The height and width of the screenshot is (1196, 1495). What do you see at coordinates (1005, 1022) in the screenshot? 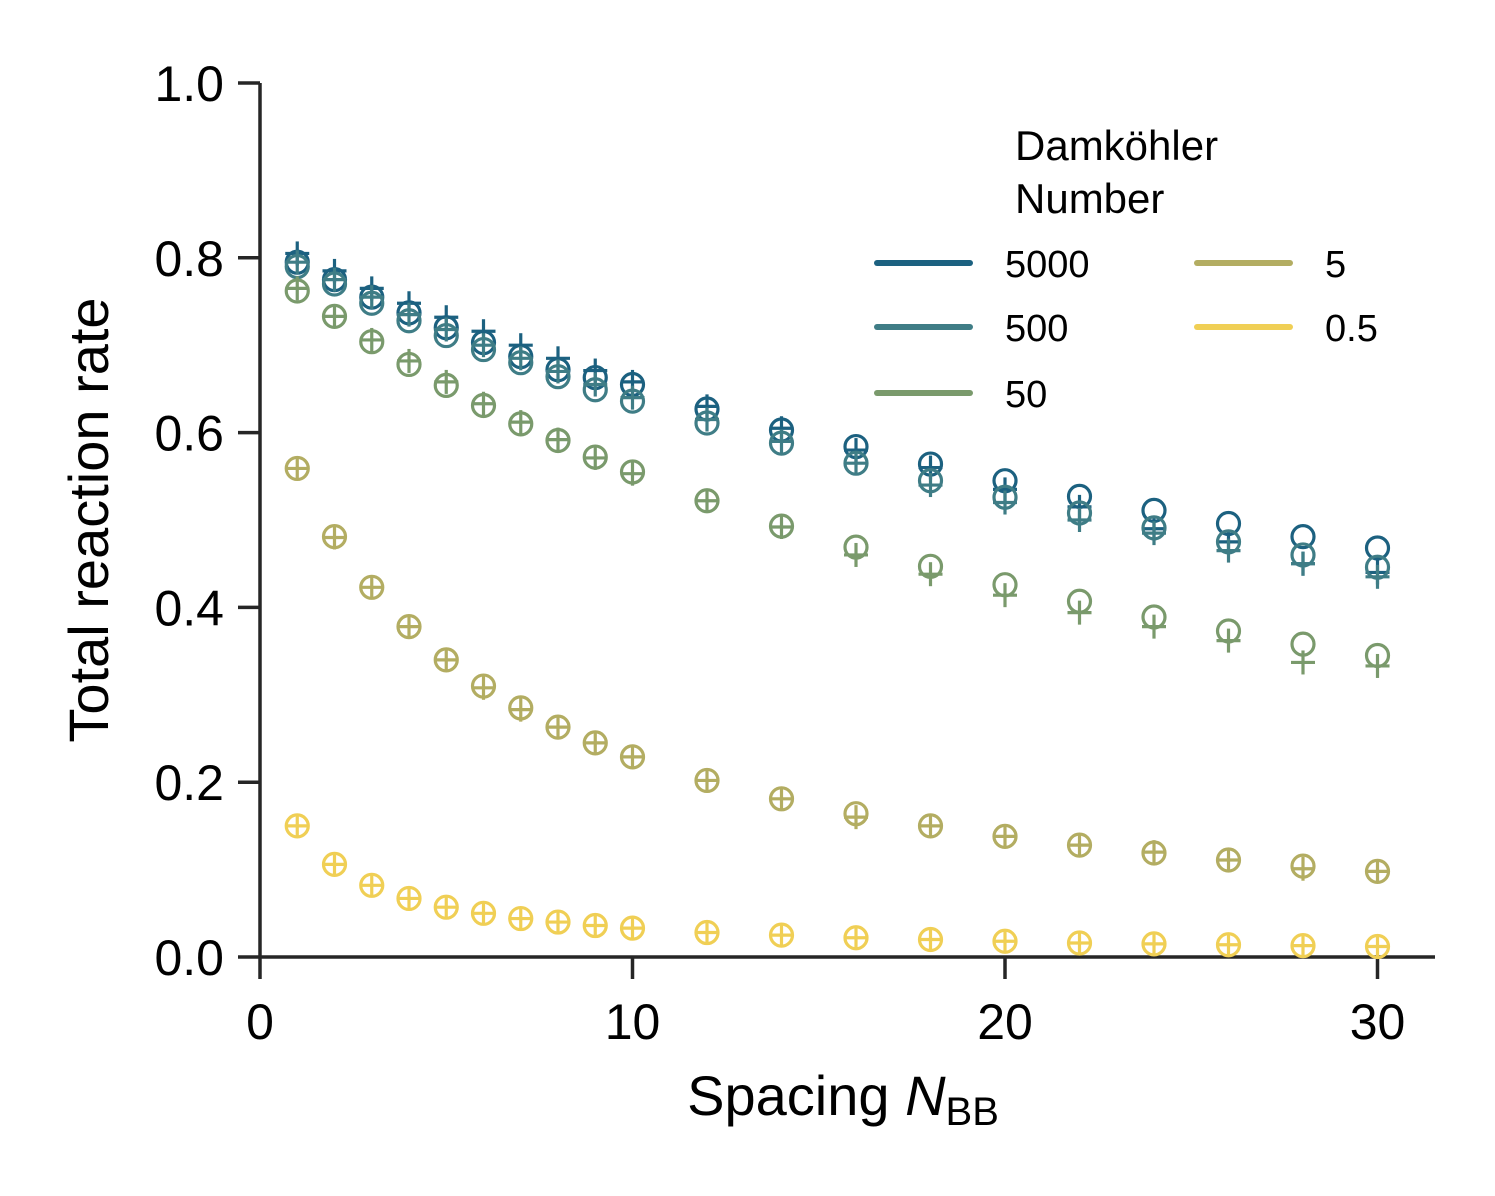
I see `x-tick-label: 20` at bounding box center [1005, 1022].